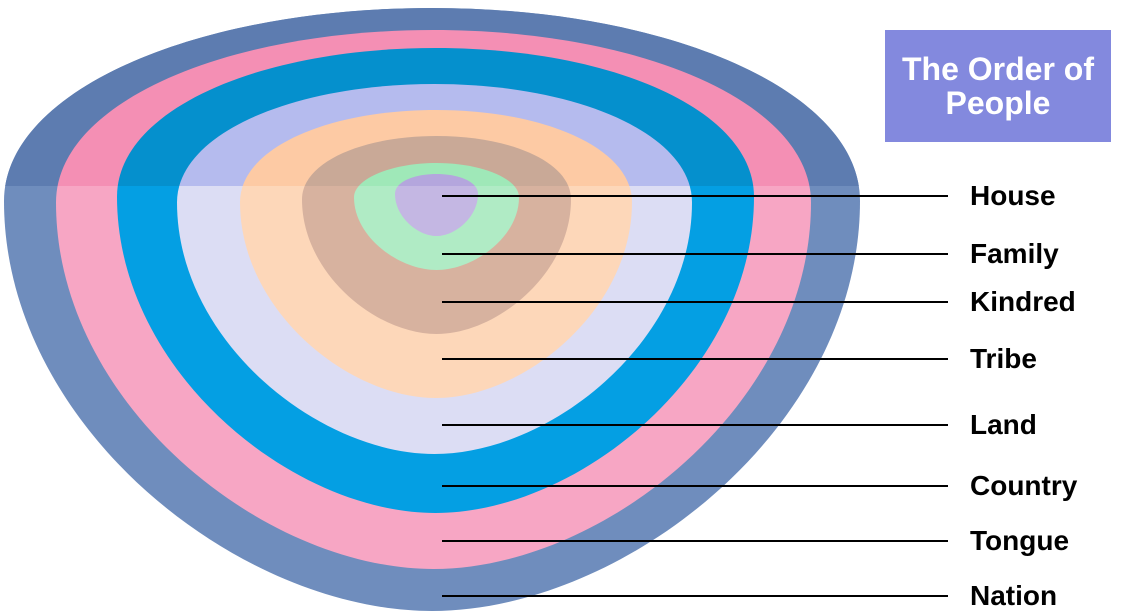 The width and height of the screenshot is (1122, 612). I want to click on label-tongue: Tongue, so click(1019, 541).